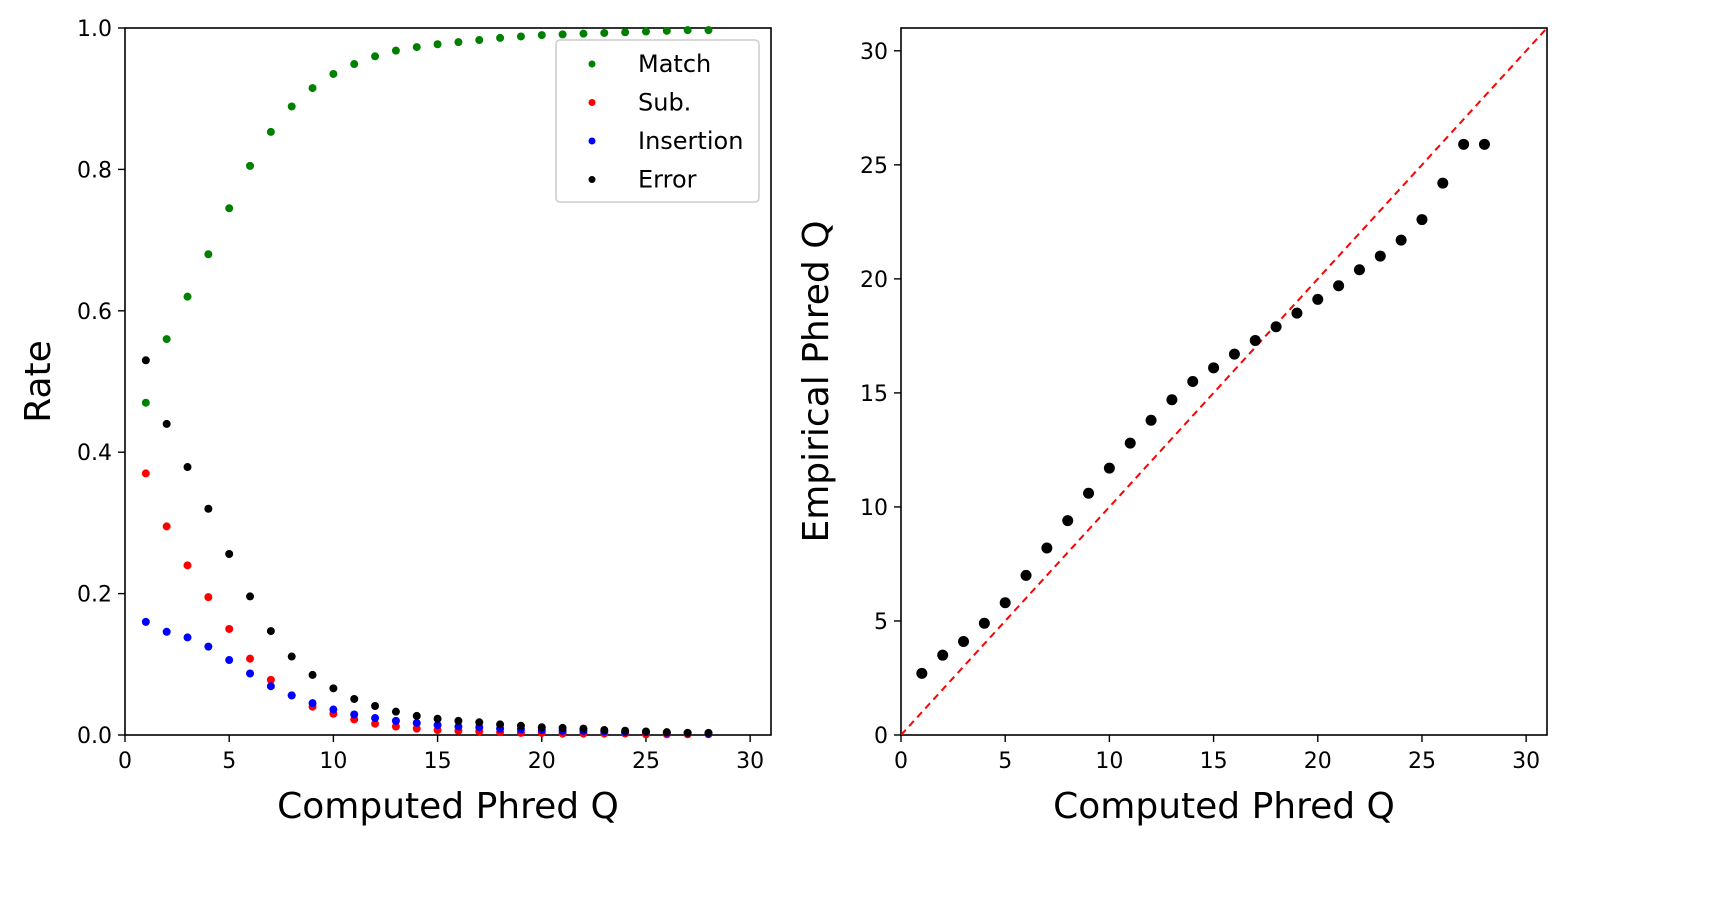 This screenshot has width=1710, height=921. I want to click on y-tick-label: 30, so click(874, 52).